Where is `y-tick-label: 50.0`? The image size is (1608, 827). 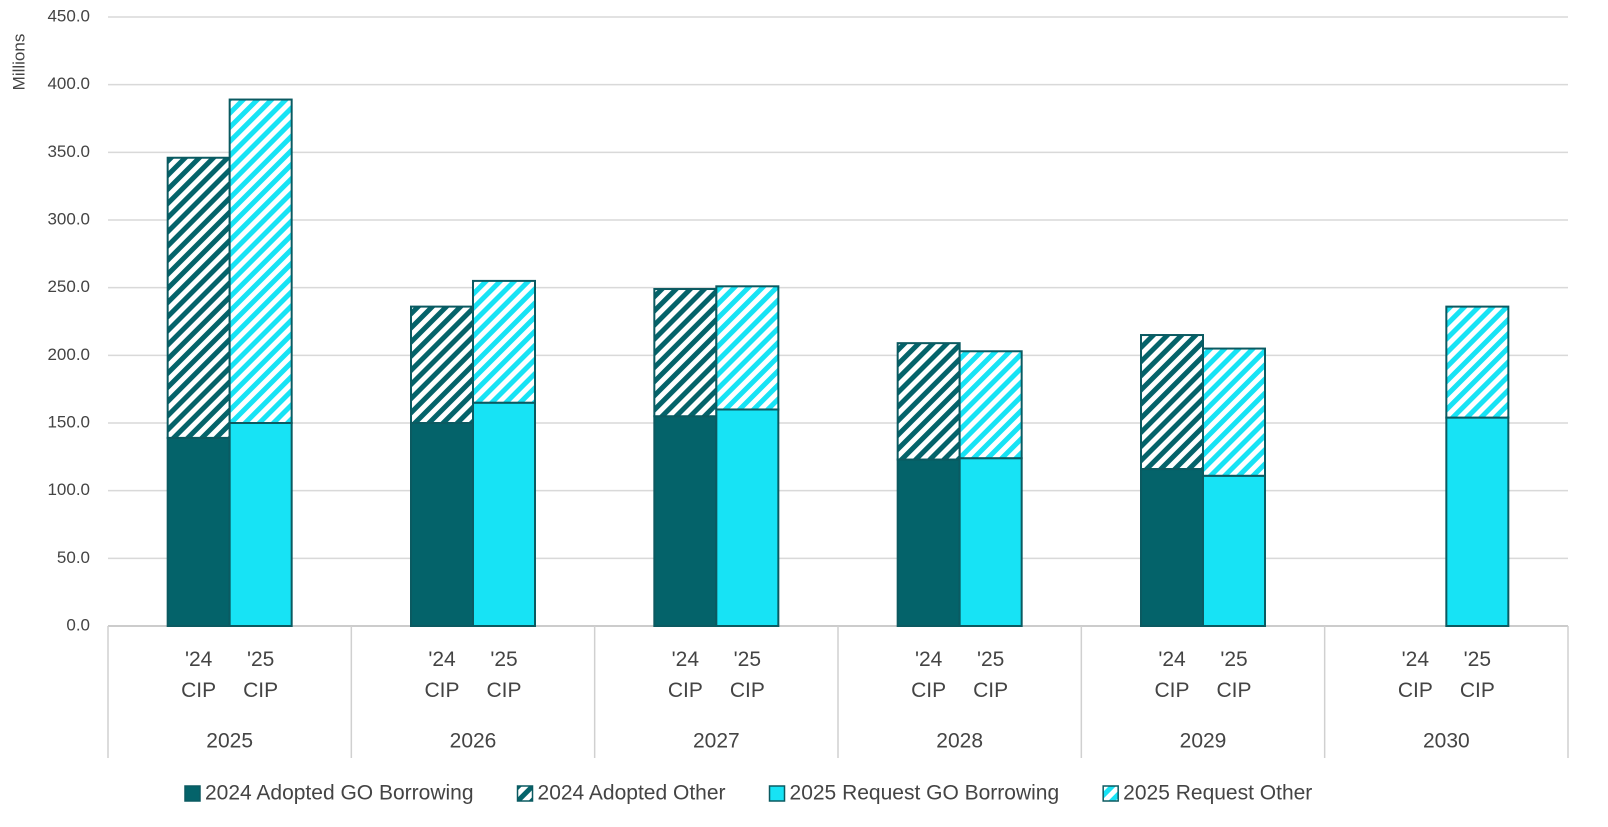
y-tick-label: 50.0 is located at coordinates (73, 557).